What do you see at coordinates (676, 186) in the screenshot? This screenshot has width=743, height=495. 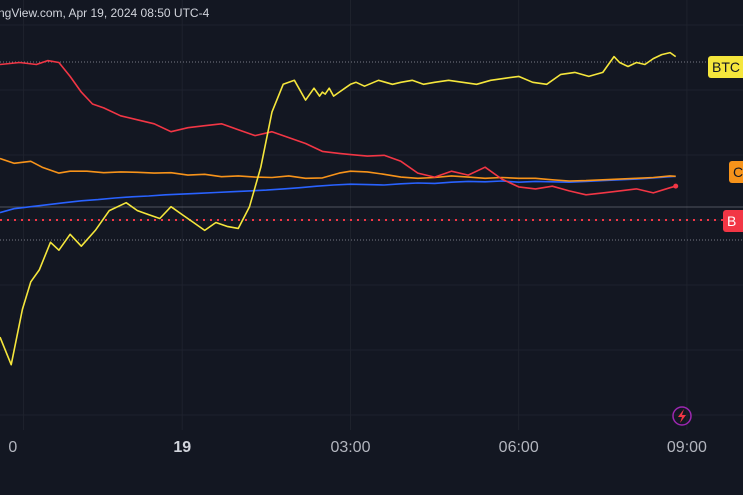 I see `red-endpoint-dot` at bounding box center [676, 186].